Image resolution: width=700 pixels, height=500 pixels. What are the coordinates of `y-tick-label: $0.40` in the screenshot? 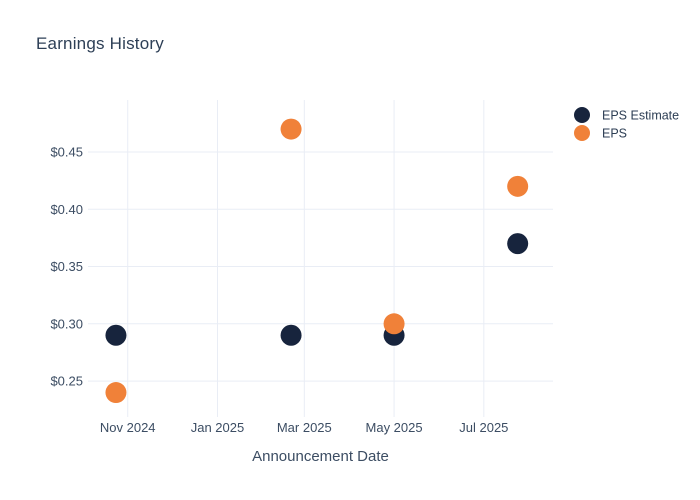 It's located at (66, 209).